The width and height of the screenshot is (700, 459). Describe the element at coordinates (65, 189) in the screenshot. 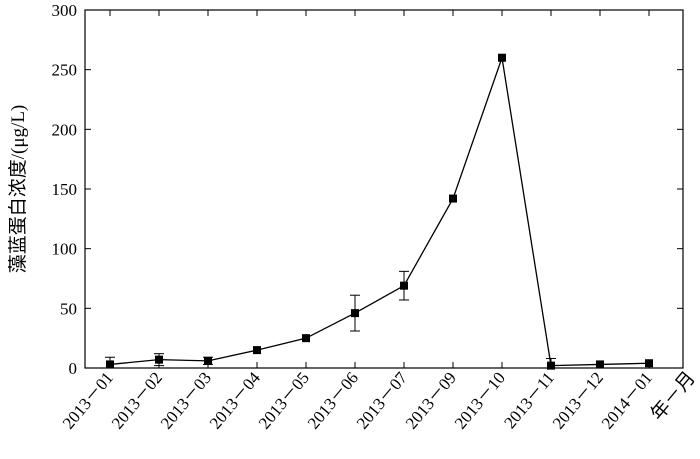

I see `y-tick-label: 150` at that location.